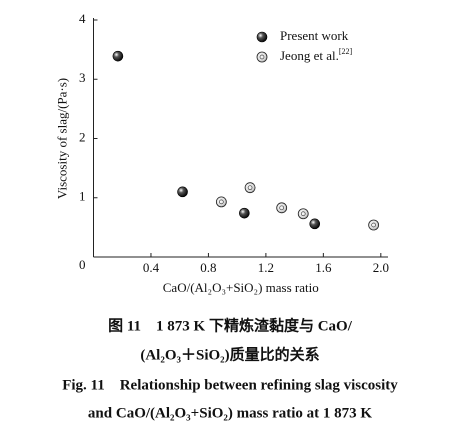  Describe the element at coordinates (208, 267) in the screenshot. I see `x-tick-label: 0.8` at that location.